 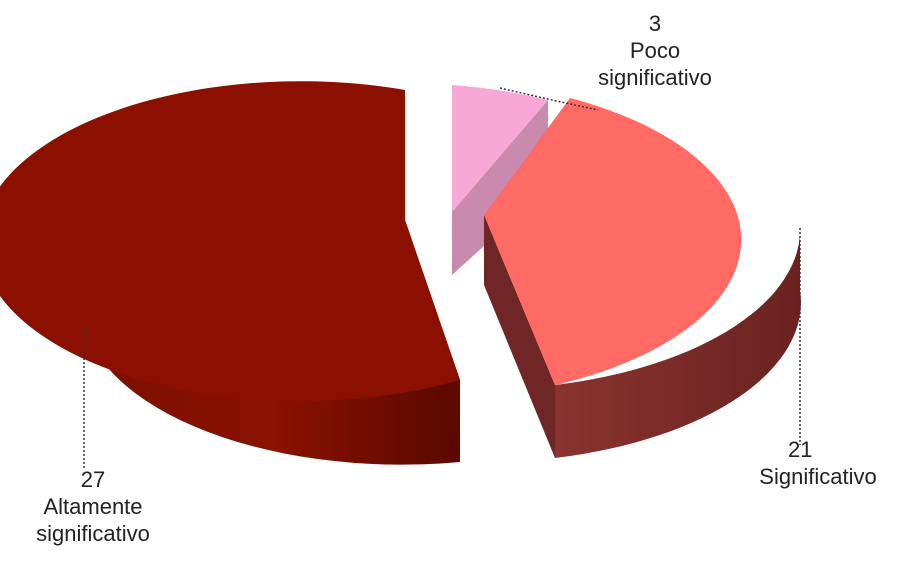 I want to click on data-label-category: Poco, so click(x=655, y=50).